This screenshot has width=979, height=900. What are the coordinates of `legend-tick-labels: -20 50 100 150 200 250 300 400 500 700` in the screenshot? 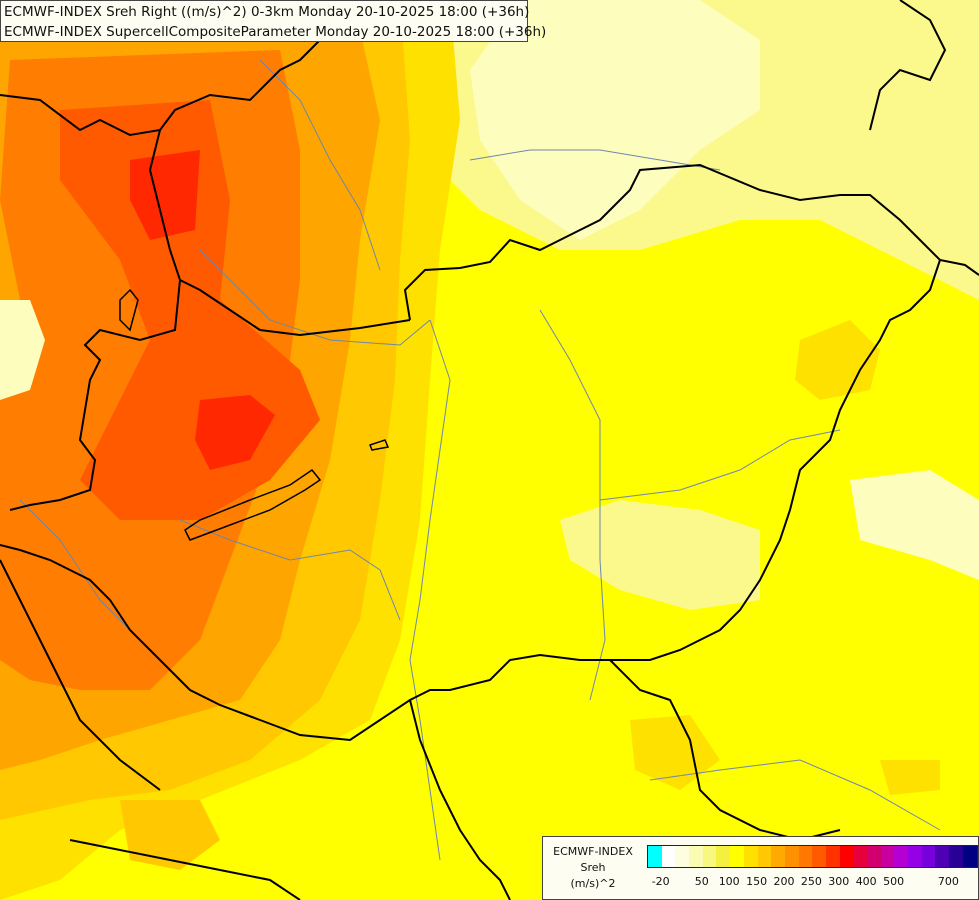 It's located at (812, 882).